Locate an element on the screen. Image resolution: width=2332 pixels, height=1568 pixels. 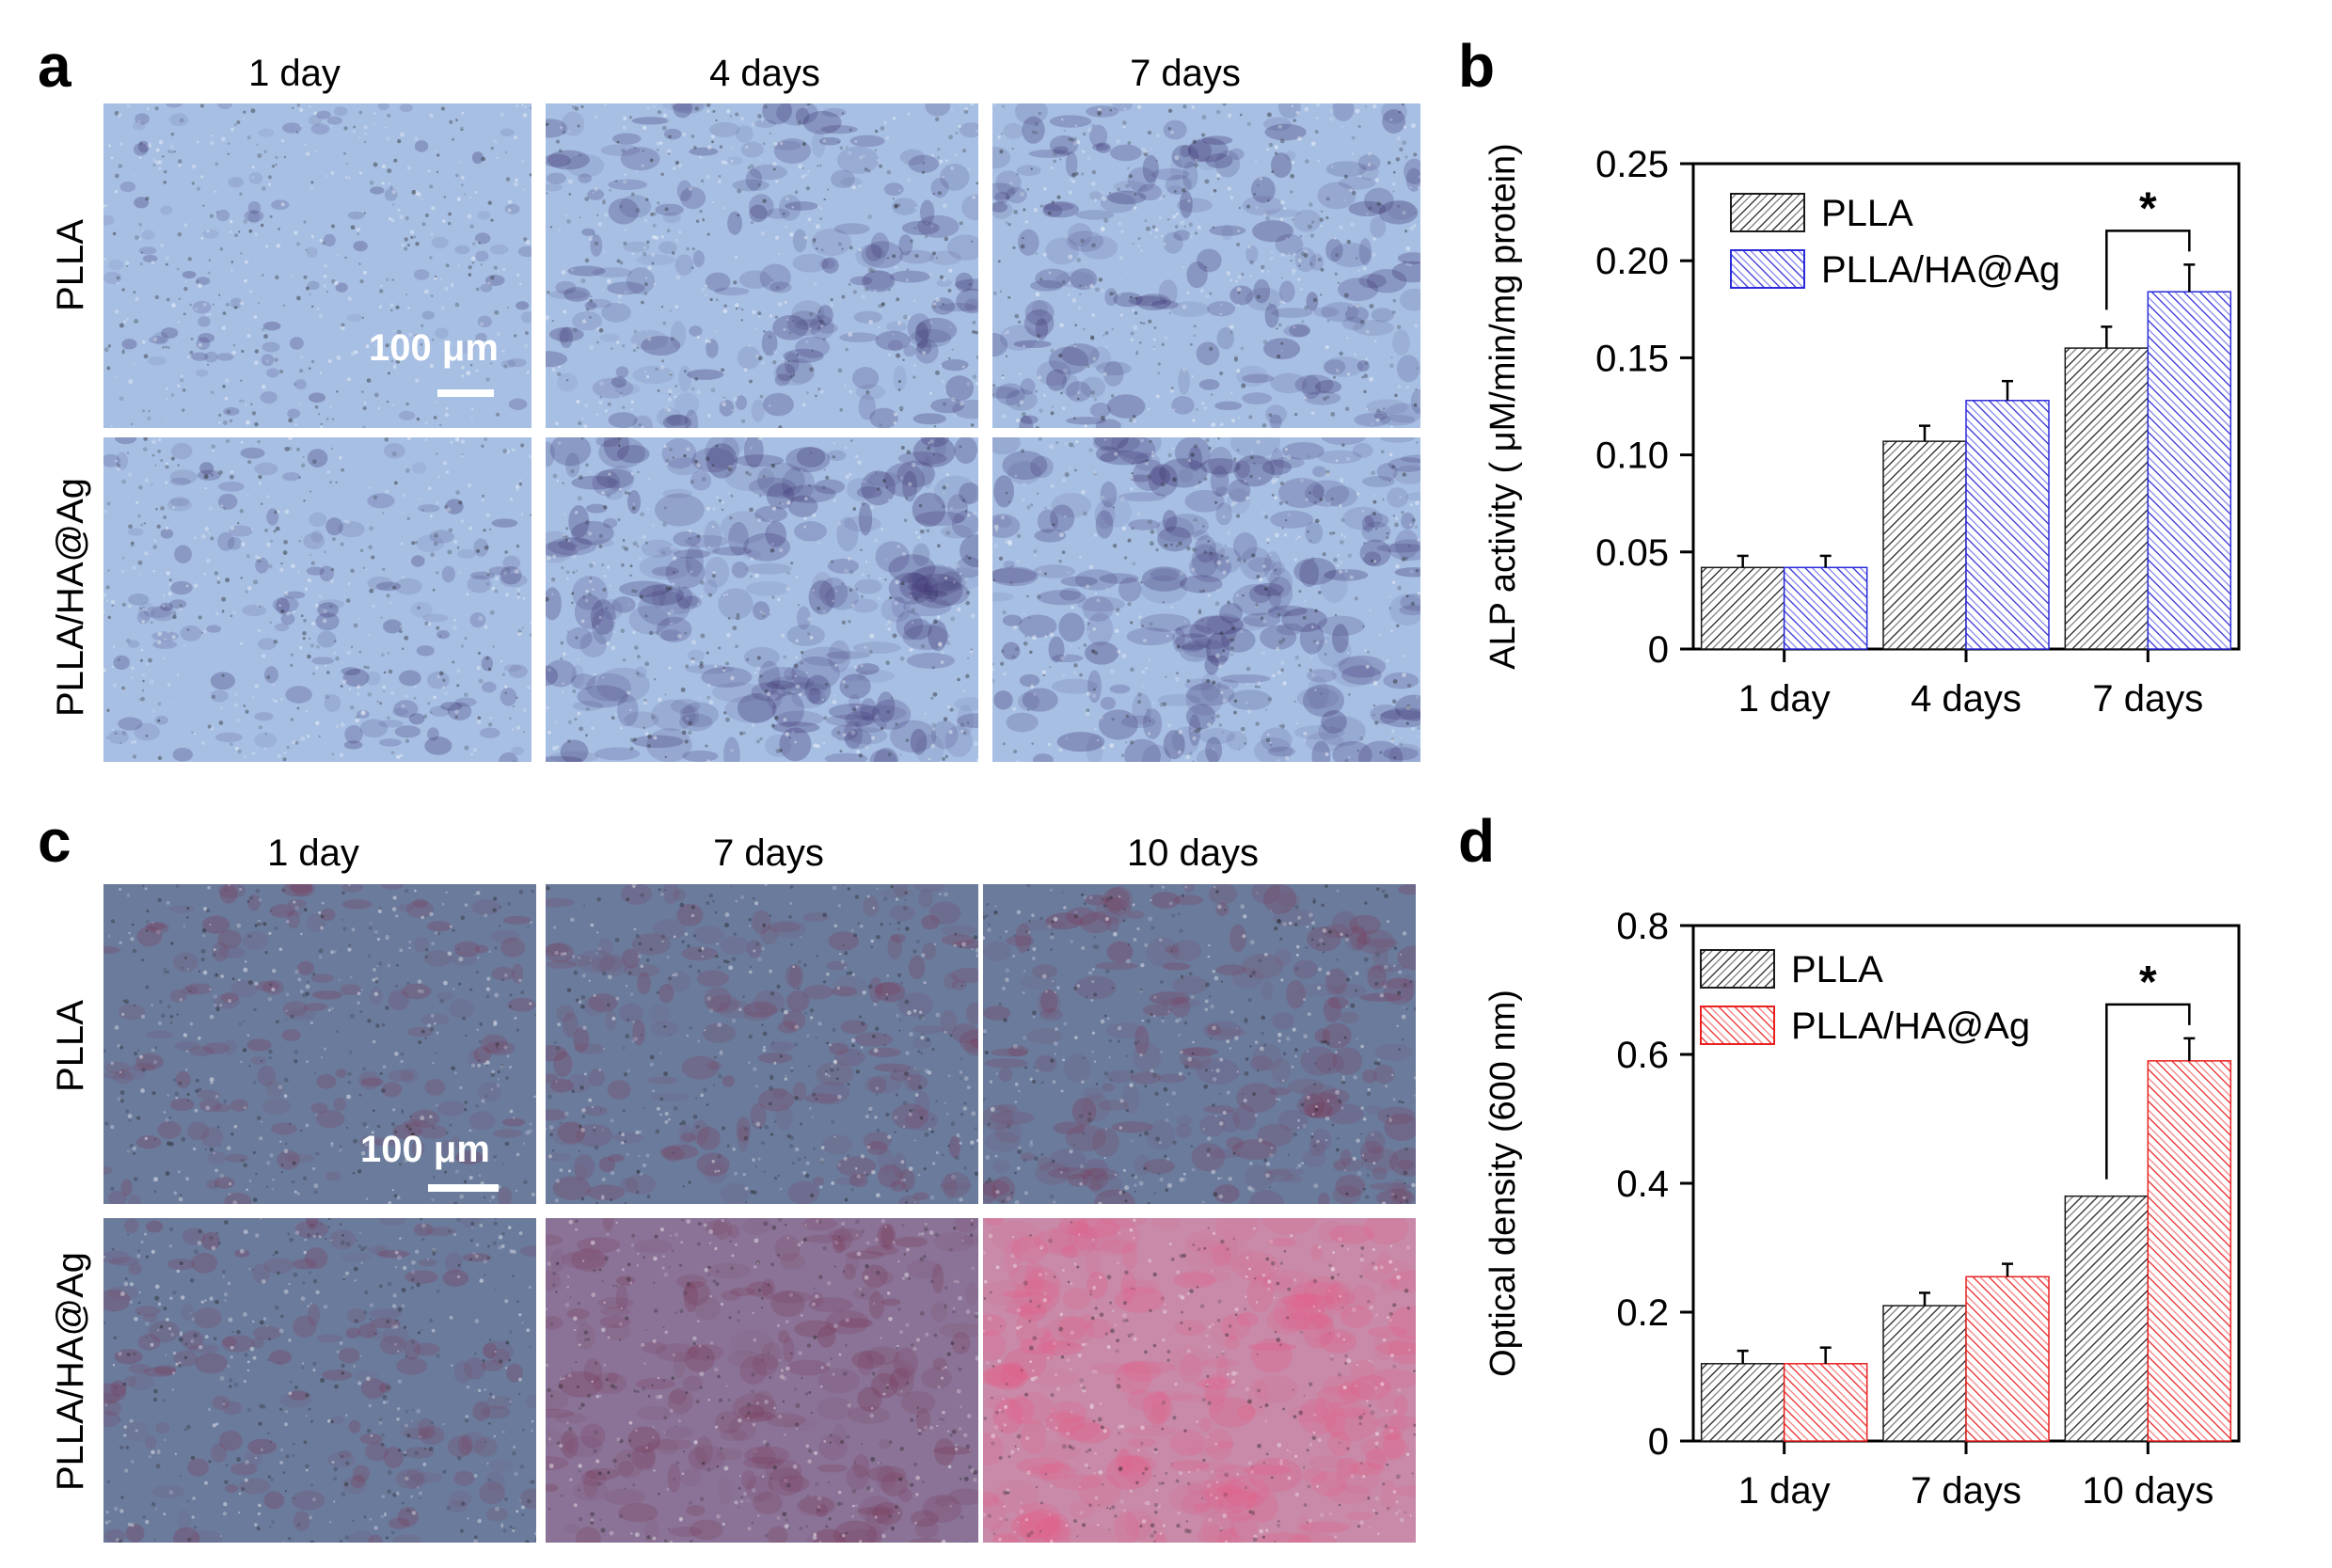
panel-c-scale-bar is located at coordinates (464, 1188).